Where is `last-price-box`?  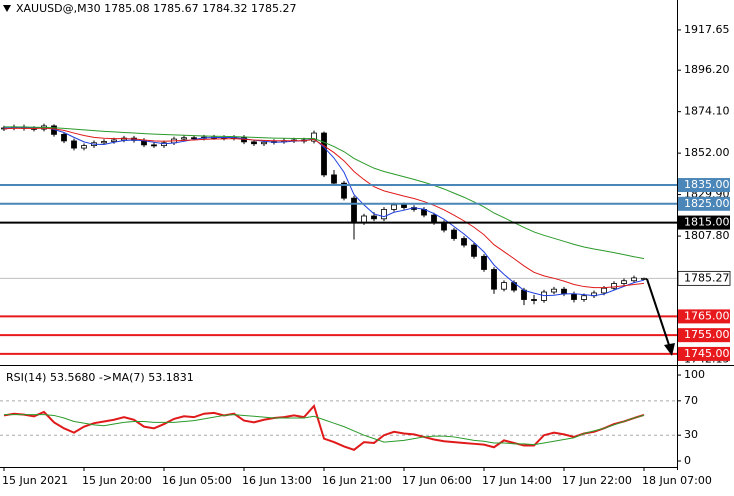
last-price-box is located at coordinates (704, 278).